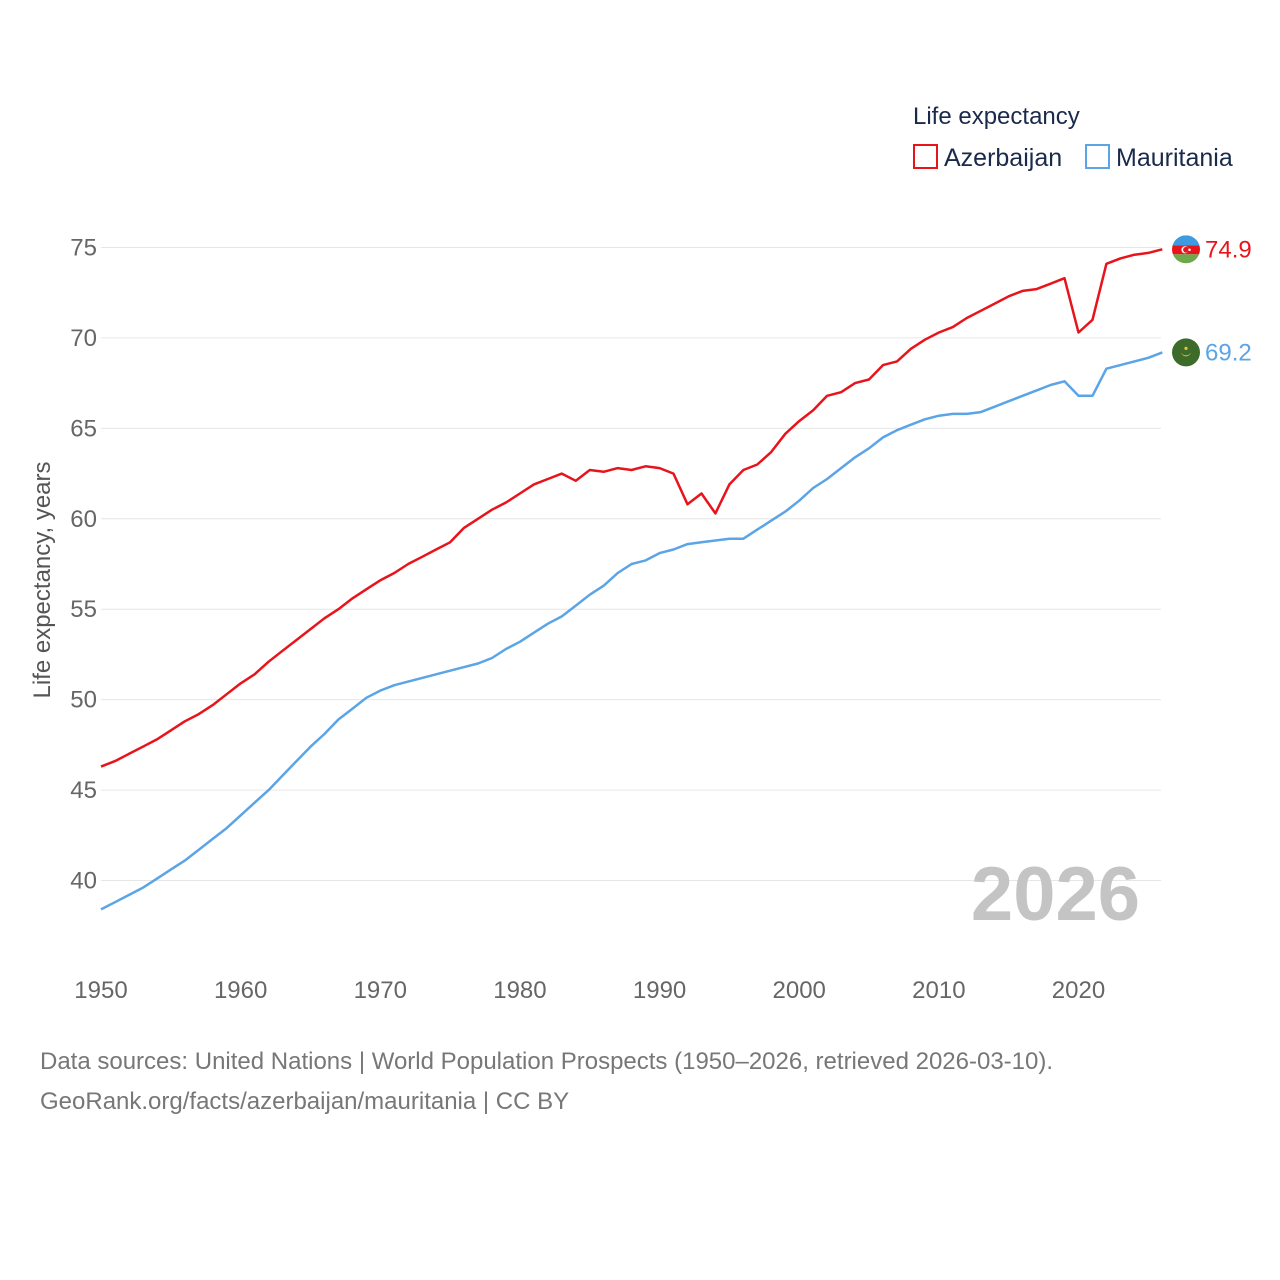  What do you see at coordinates (83, 565) in the screenshot?
I see `y-axis-ticks: 40 45 50 55 60 65 70 75` at bounding box center [83, 565].